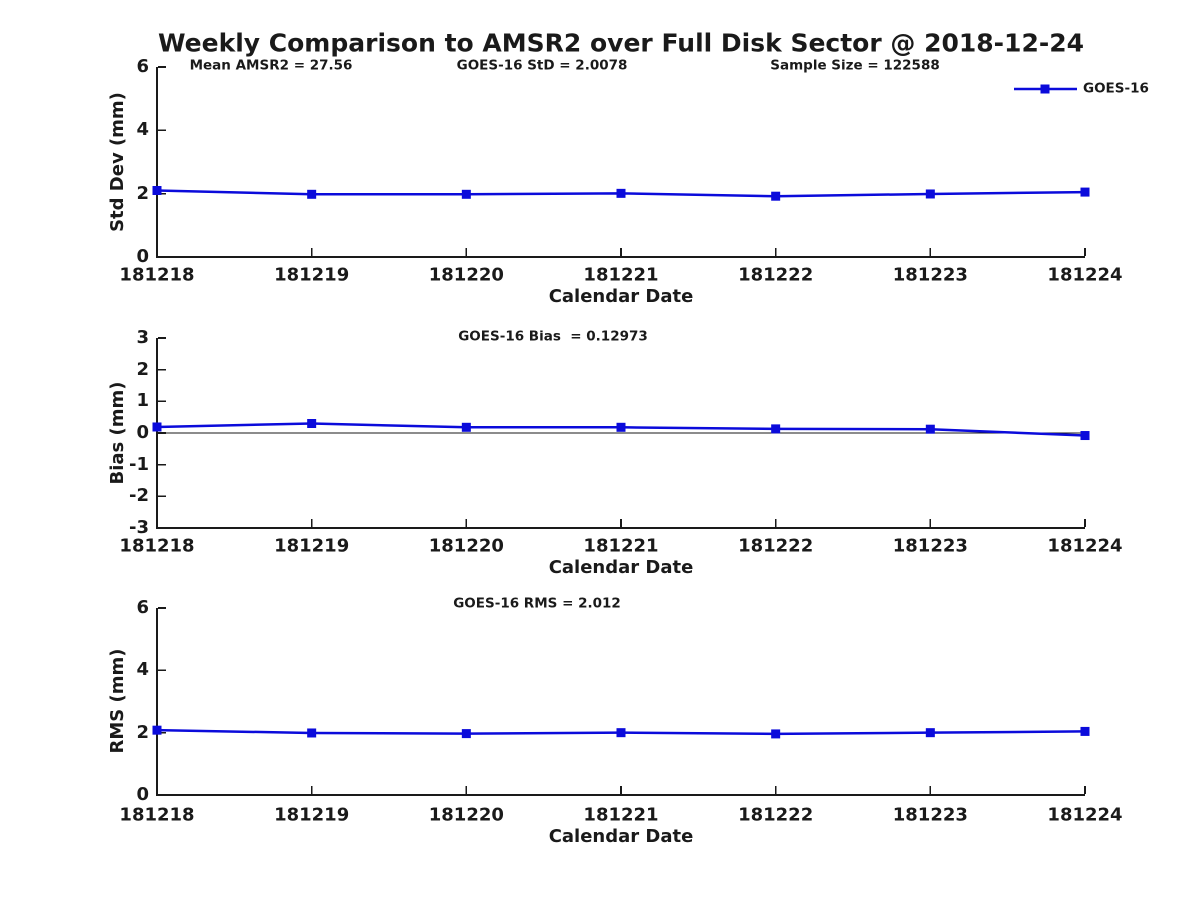  What do you see at coordinates (139, 527) in the screenshot?
I see `y-tick-label: -3` at bounding box center [139, 527].